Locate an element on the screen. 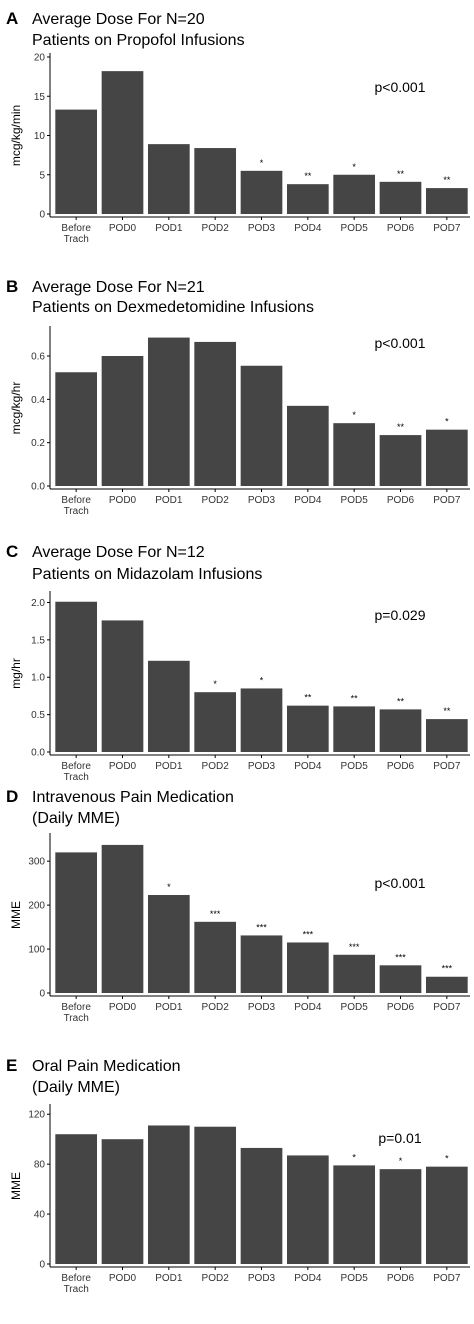 The width and height of the screenshot is (474, 1324). y-tick-label: 0 is located at coordinates (42, 994).